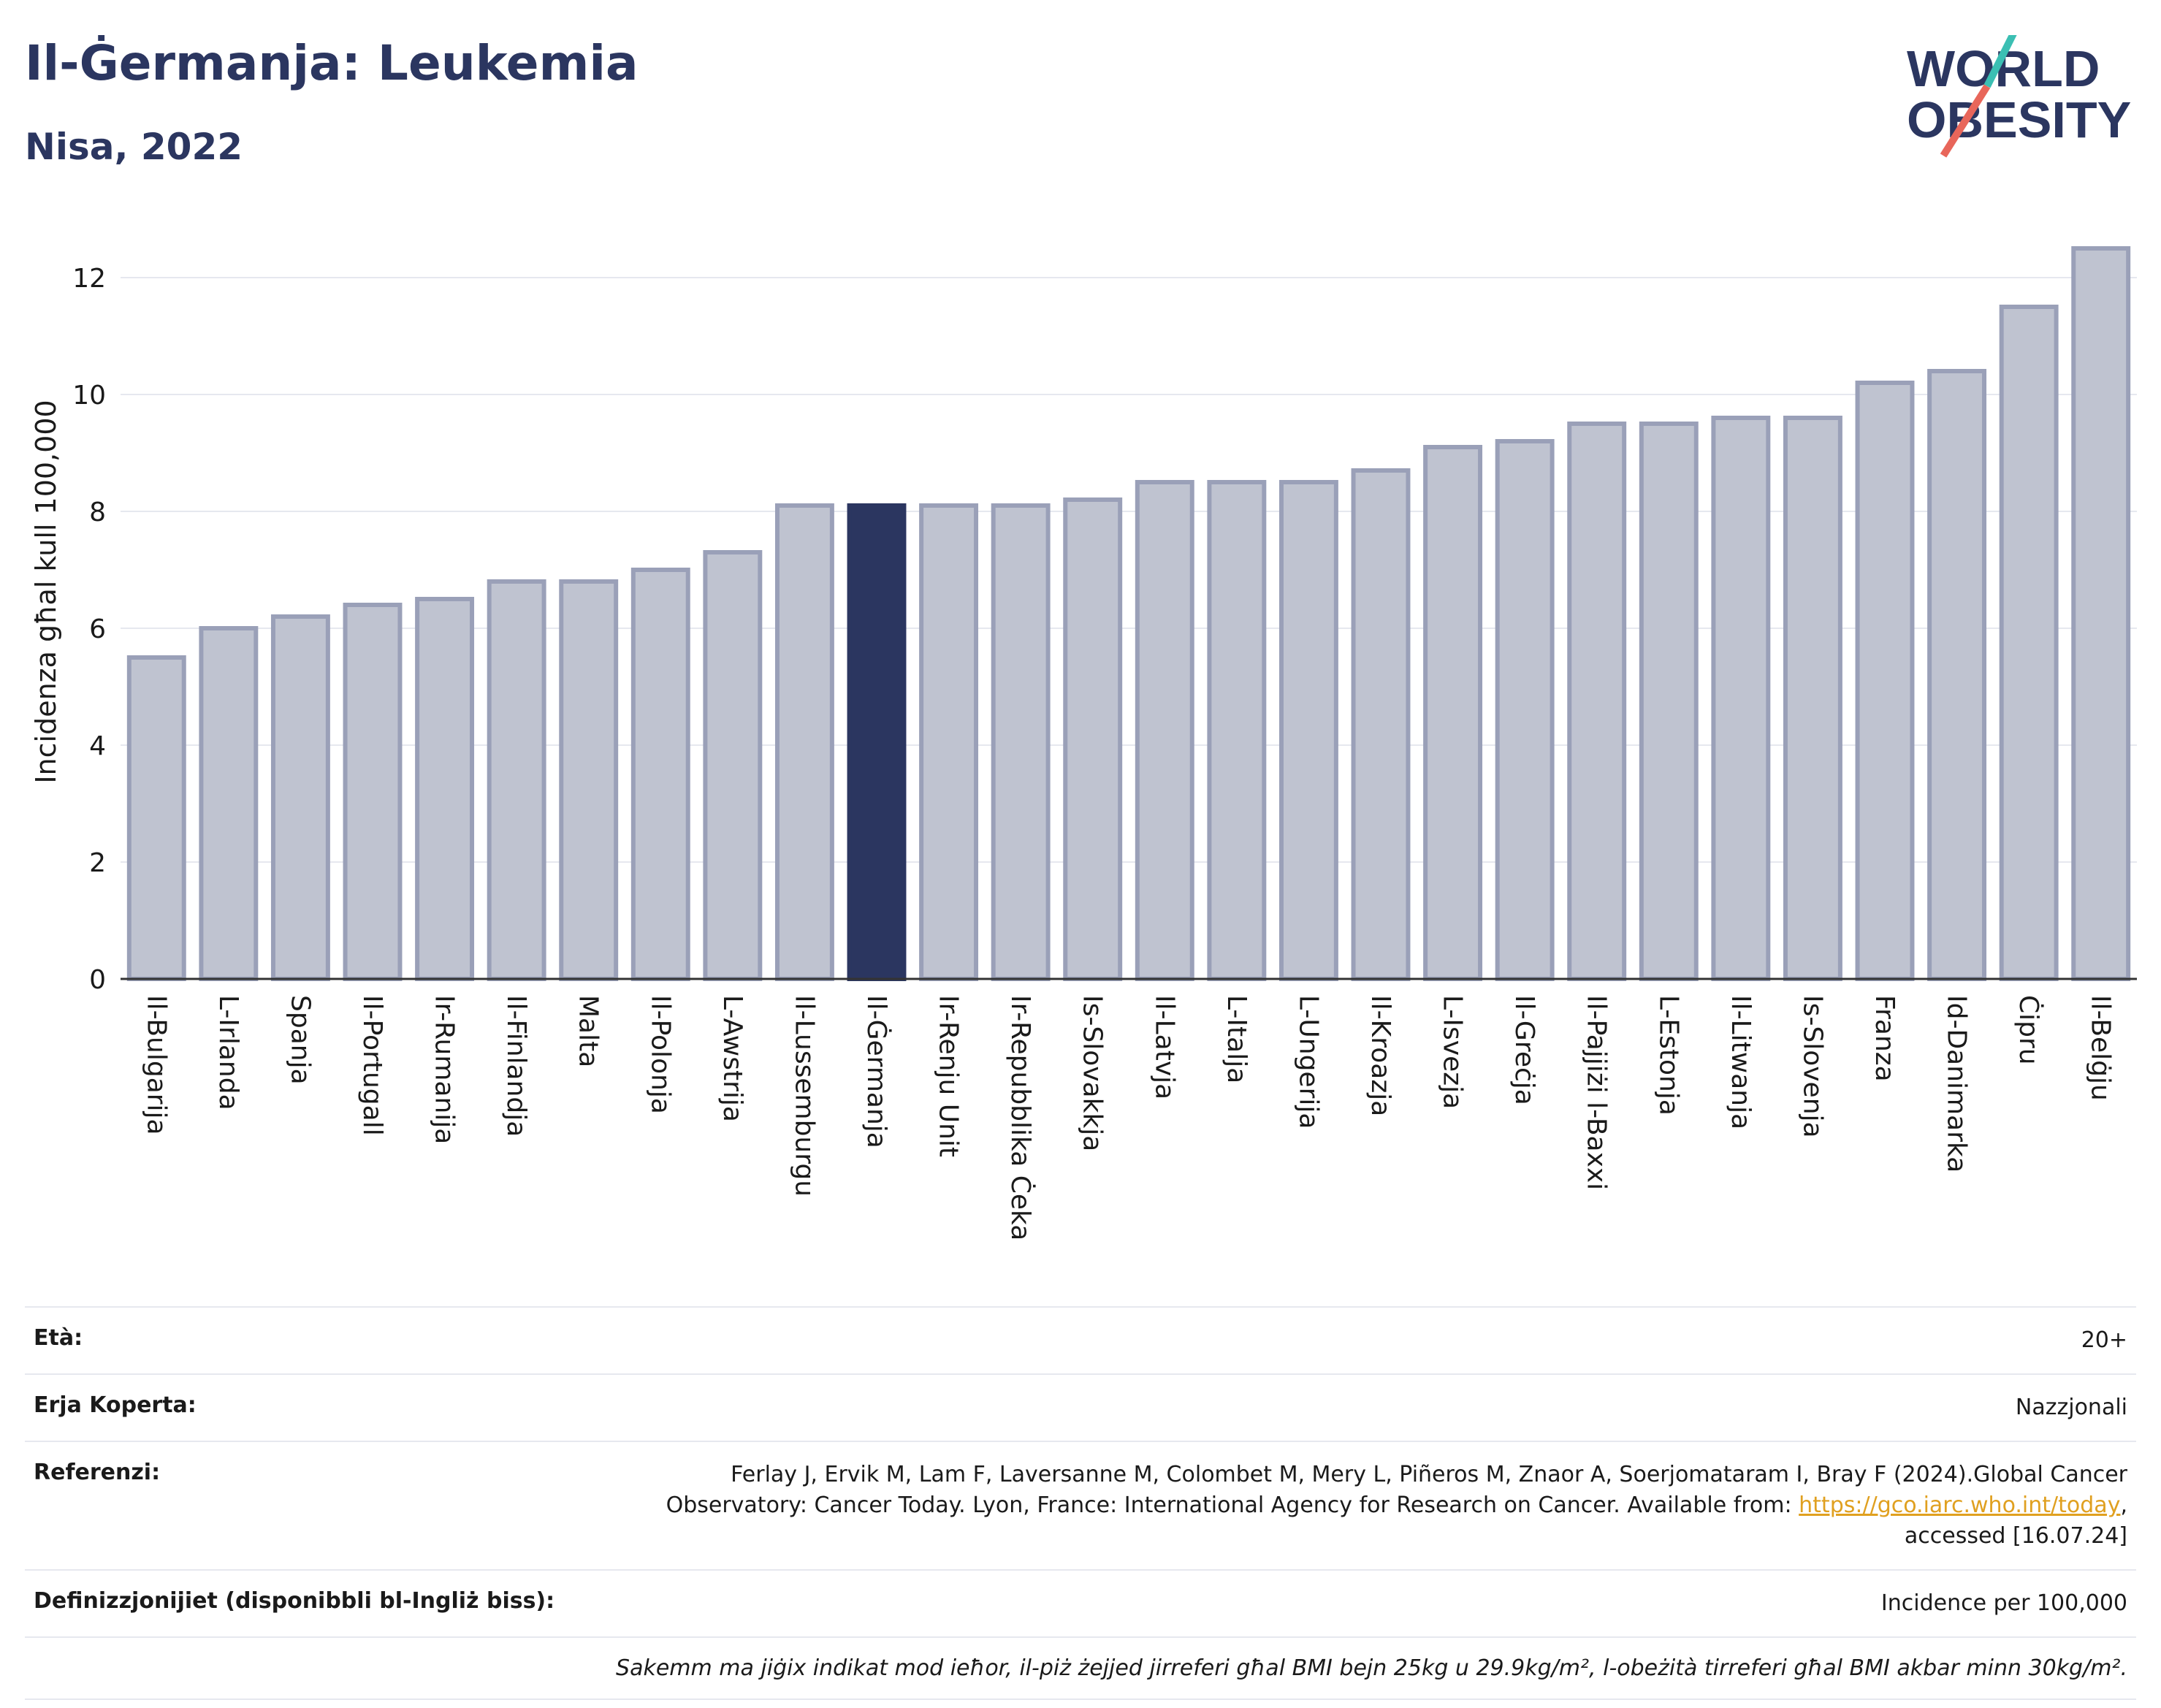  I want to click on y-tick-label: 0, so click(97, 980).